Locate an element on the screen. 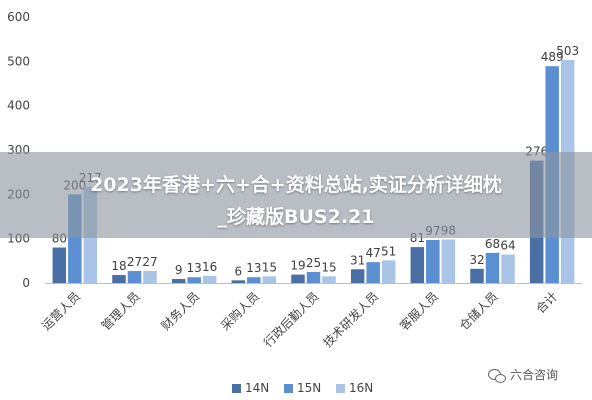 The image size is (592, 400). data-label: 18 is located at coordinates (118, 266).